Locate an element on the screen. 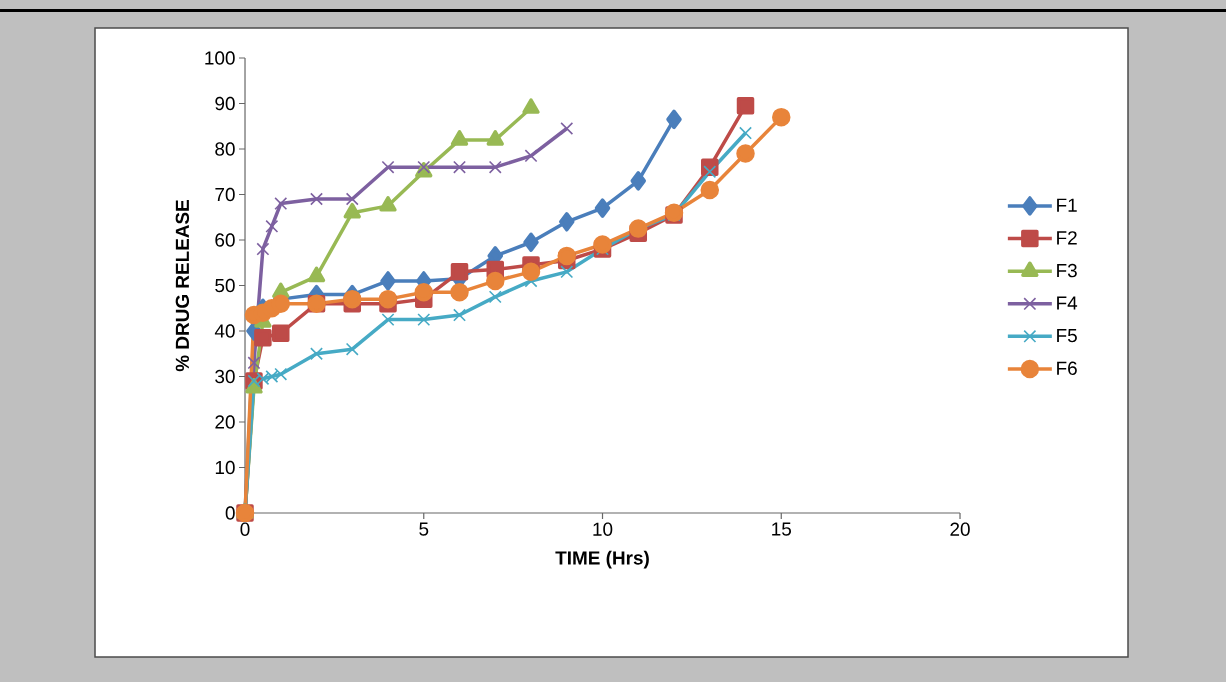 The height and width of the screenshot is (682, 1226). legend-label: F6 is located at coordinates (1067, 368).